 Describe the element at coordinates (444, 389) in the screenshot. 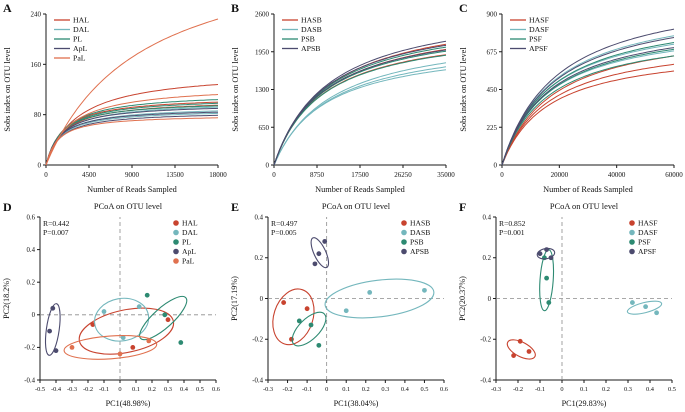

I see `x-tick-label: 0.6` at that location.